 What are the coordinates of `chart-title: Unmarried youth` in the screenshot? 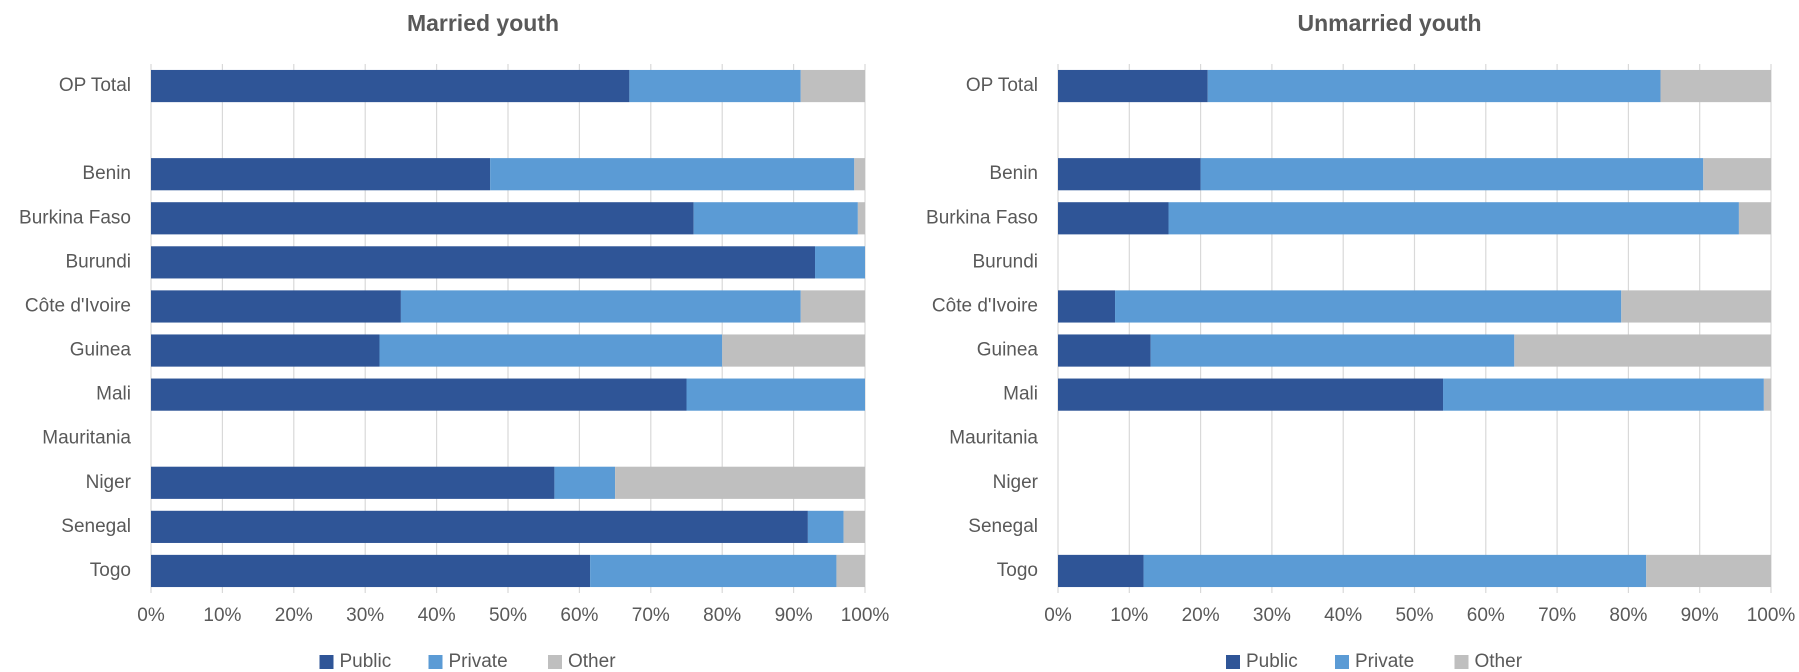 It's located at (1389, 23).